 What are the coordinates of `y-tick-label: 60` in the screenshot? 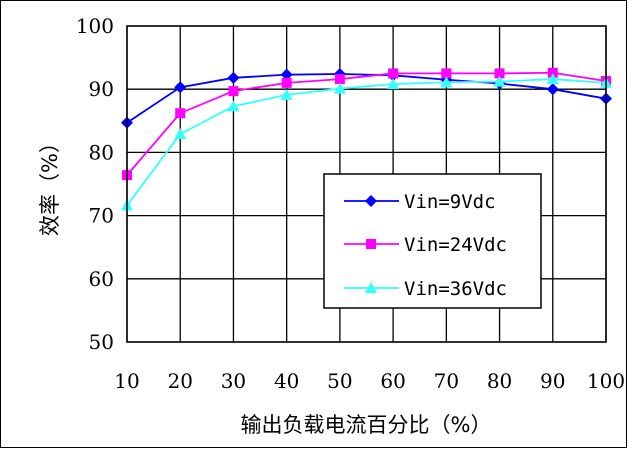 It's located at (101, 279).